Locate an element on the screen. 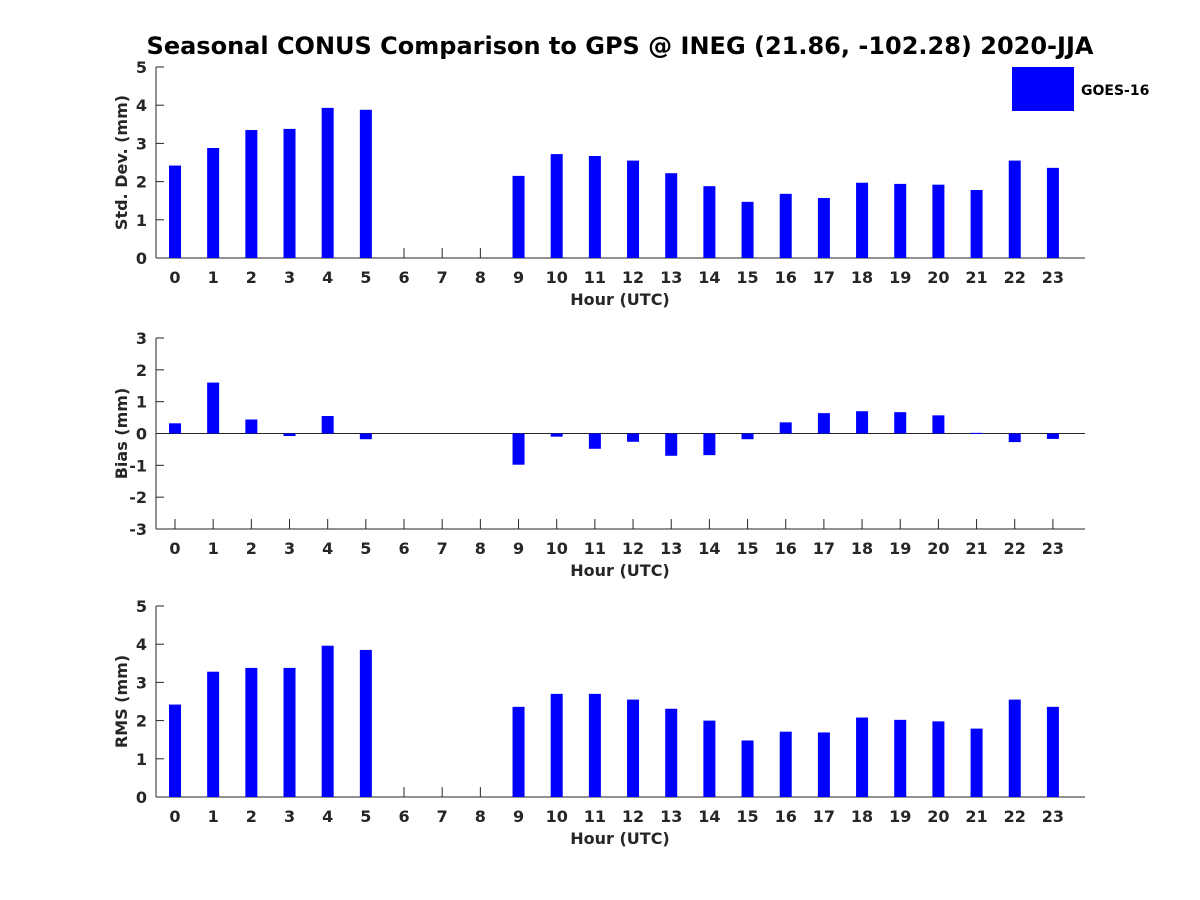 The width and height of the screenshot is (1200, 900). x-tick-label: 9 is located at coordinates (518, 548).